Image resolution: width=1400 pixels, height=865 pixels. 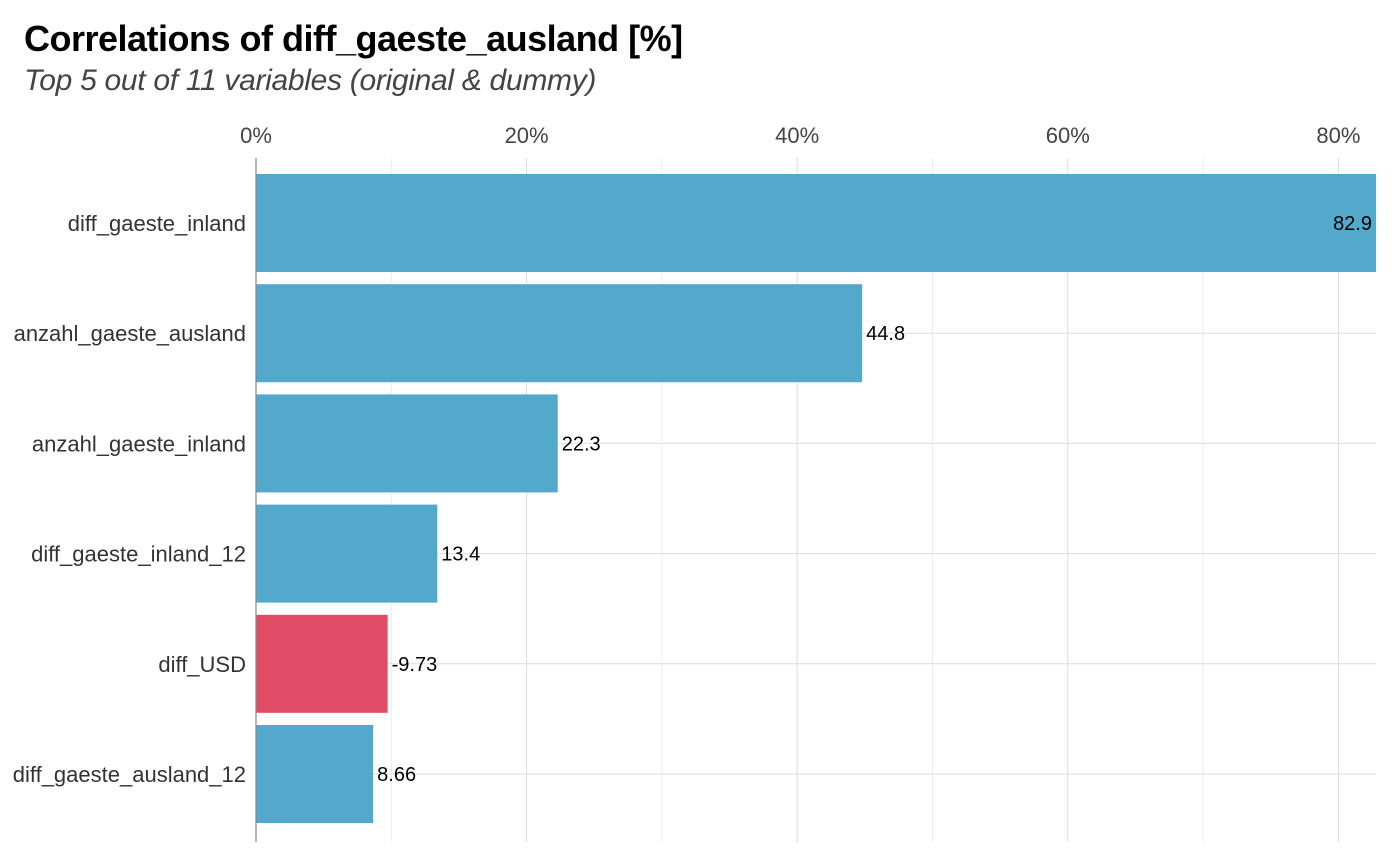 What do you see at coordinates (1338, 135) in the screenshot?
I see `x-tick-label: 80%` at bounding box center [1338, 135].